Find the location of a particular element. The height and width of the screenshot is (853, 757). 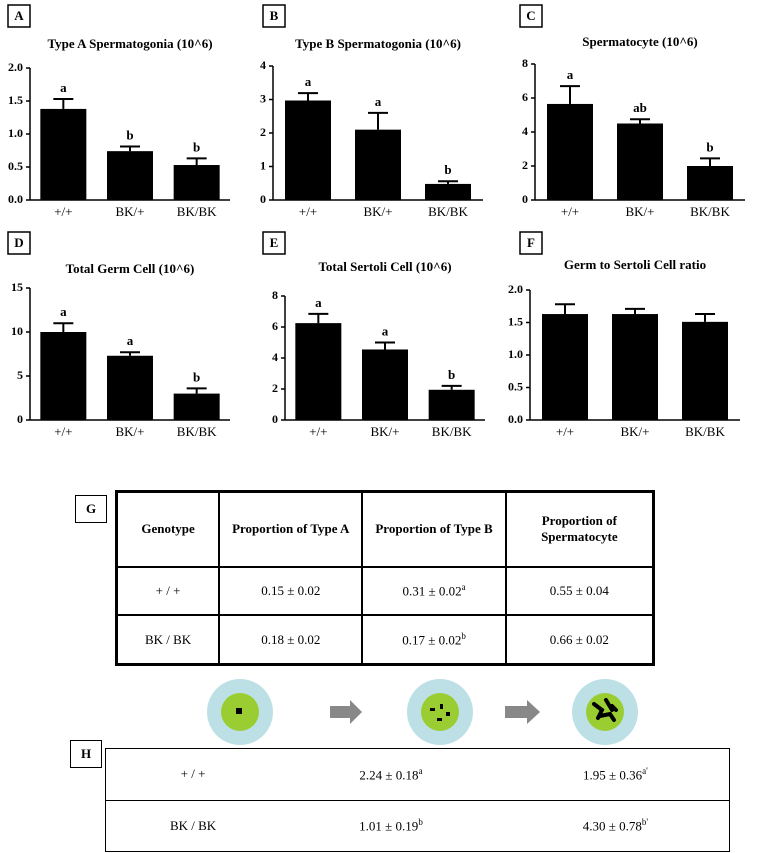

chart-title: Total Germ Cell (10^6) is located at coordinates (130, 268).